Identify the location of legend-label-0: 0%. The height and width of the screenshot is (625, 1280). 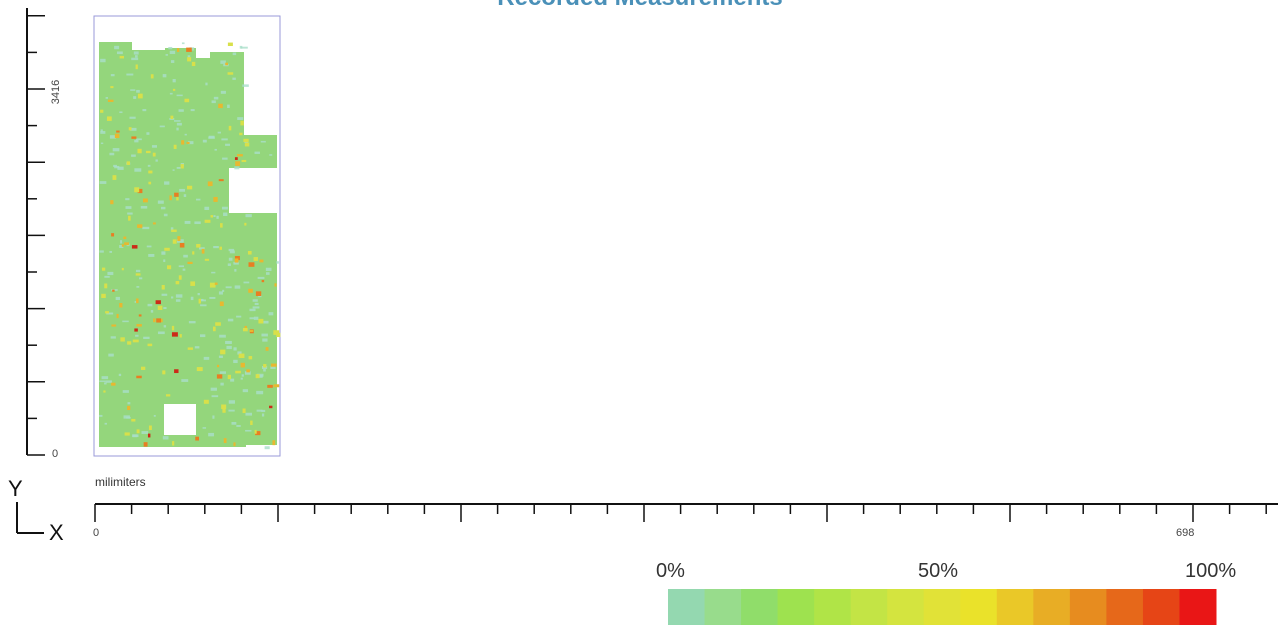
(670, 571).